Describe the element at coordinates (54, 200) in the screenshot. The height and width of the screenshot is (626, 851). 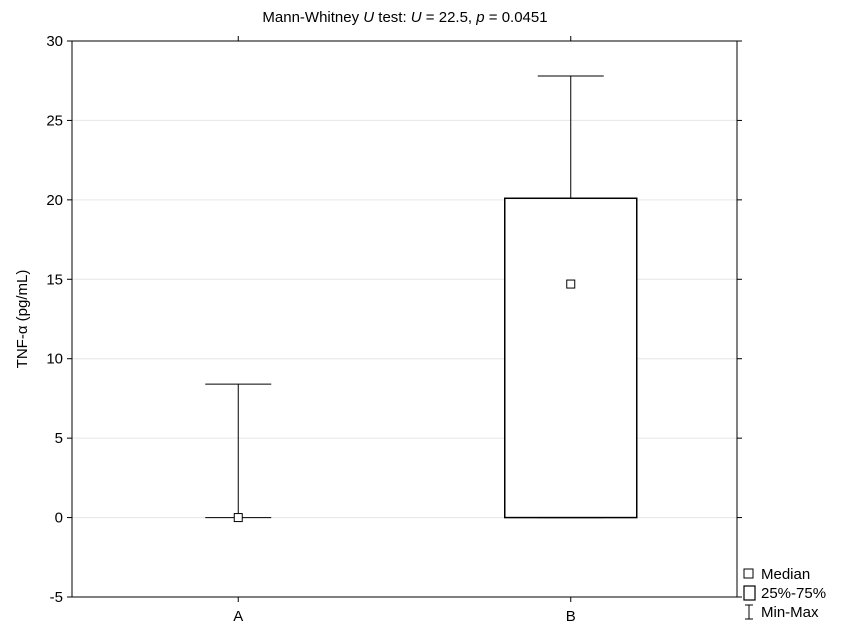
I see `y-tick-label: 20` at that location.